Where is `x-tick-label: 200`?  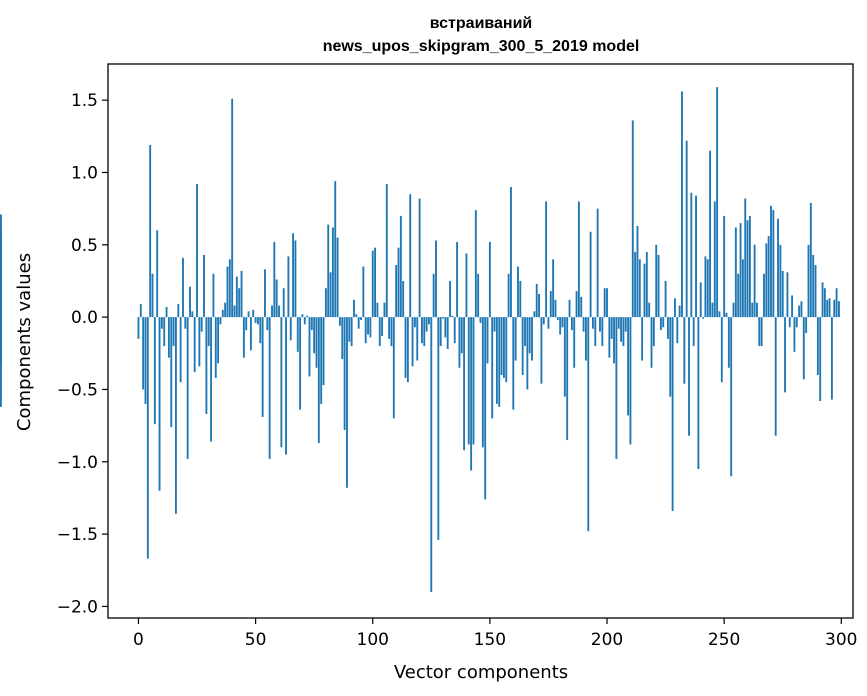 x-tick-label: 200 is located at coordinates (607, 640).